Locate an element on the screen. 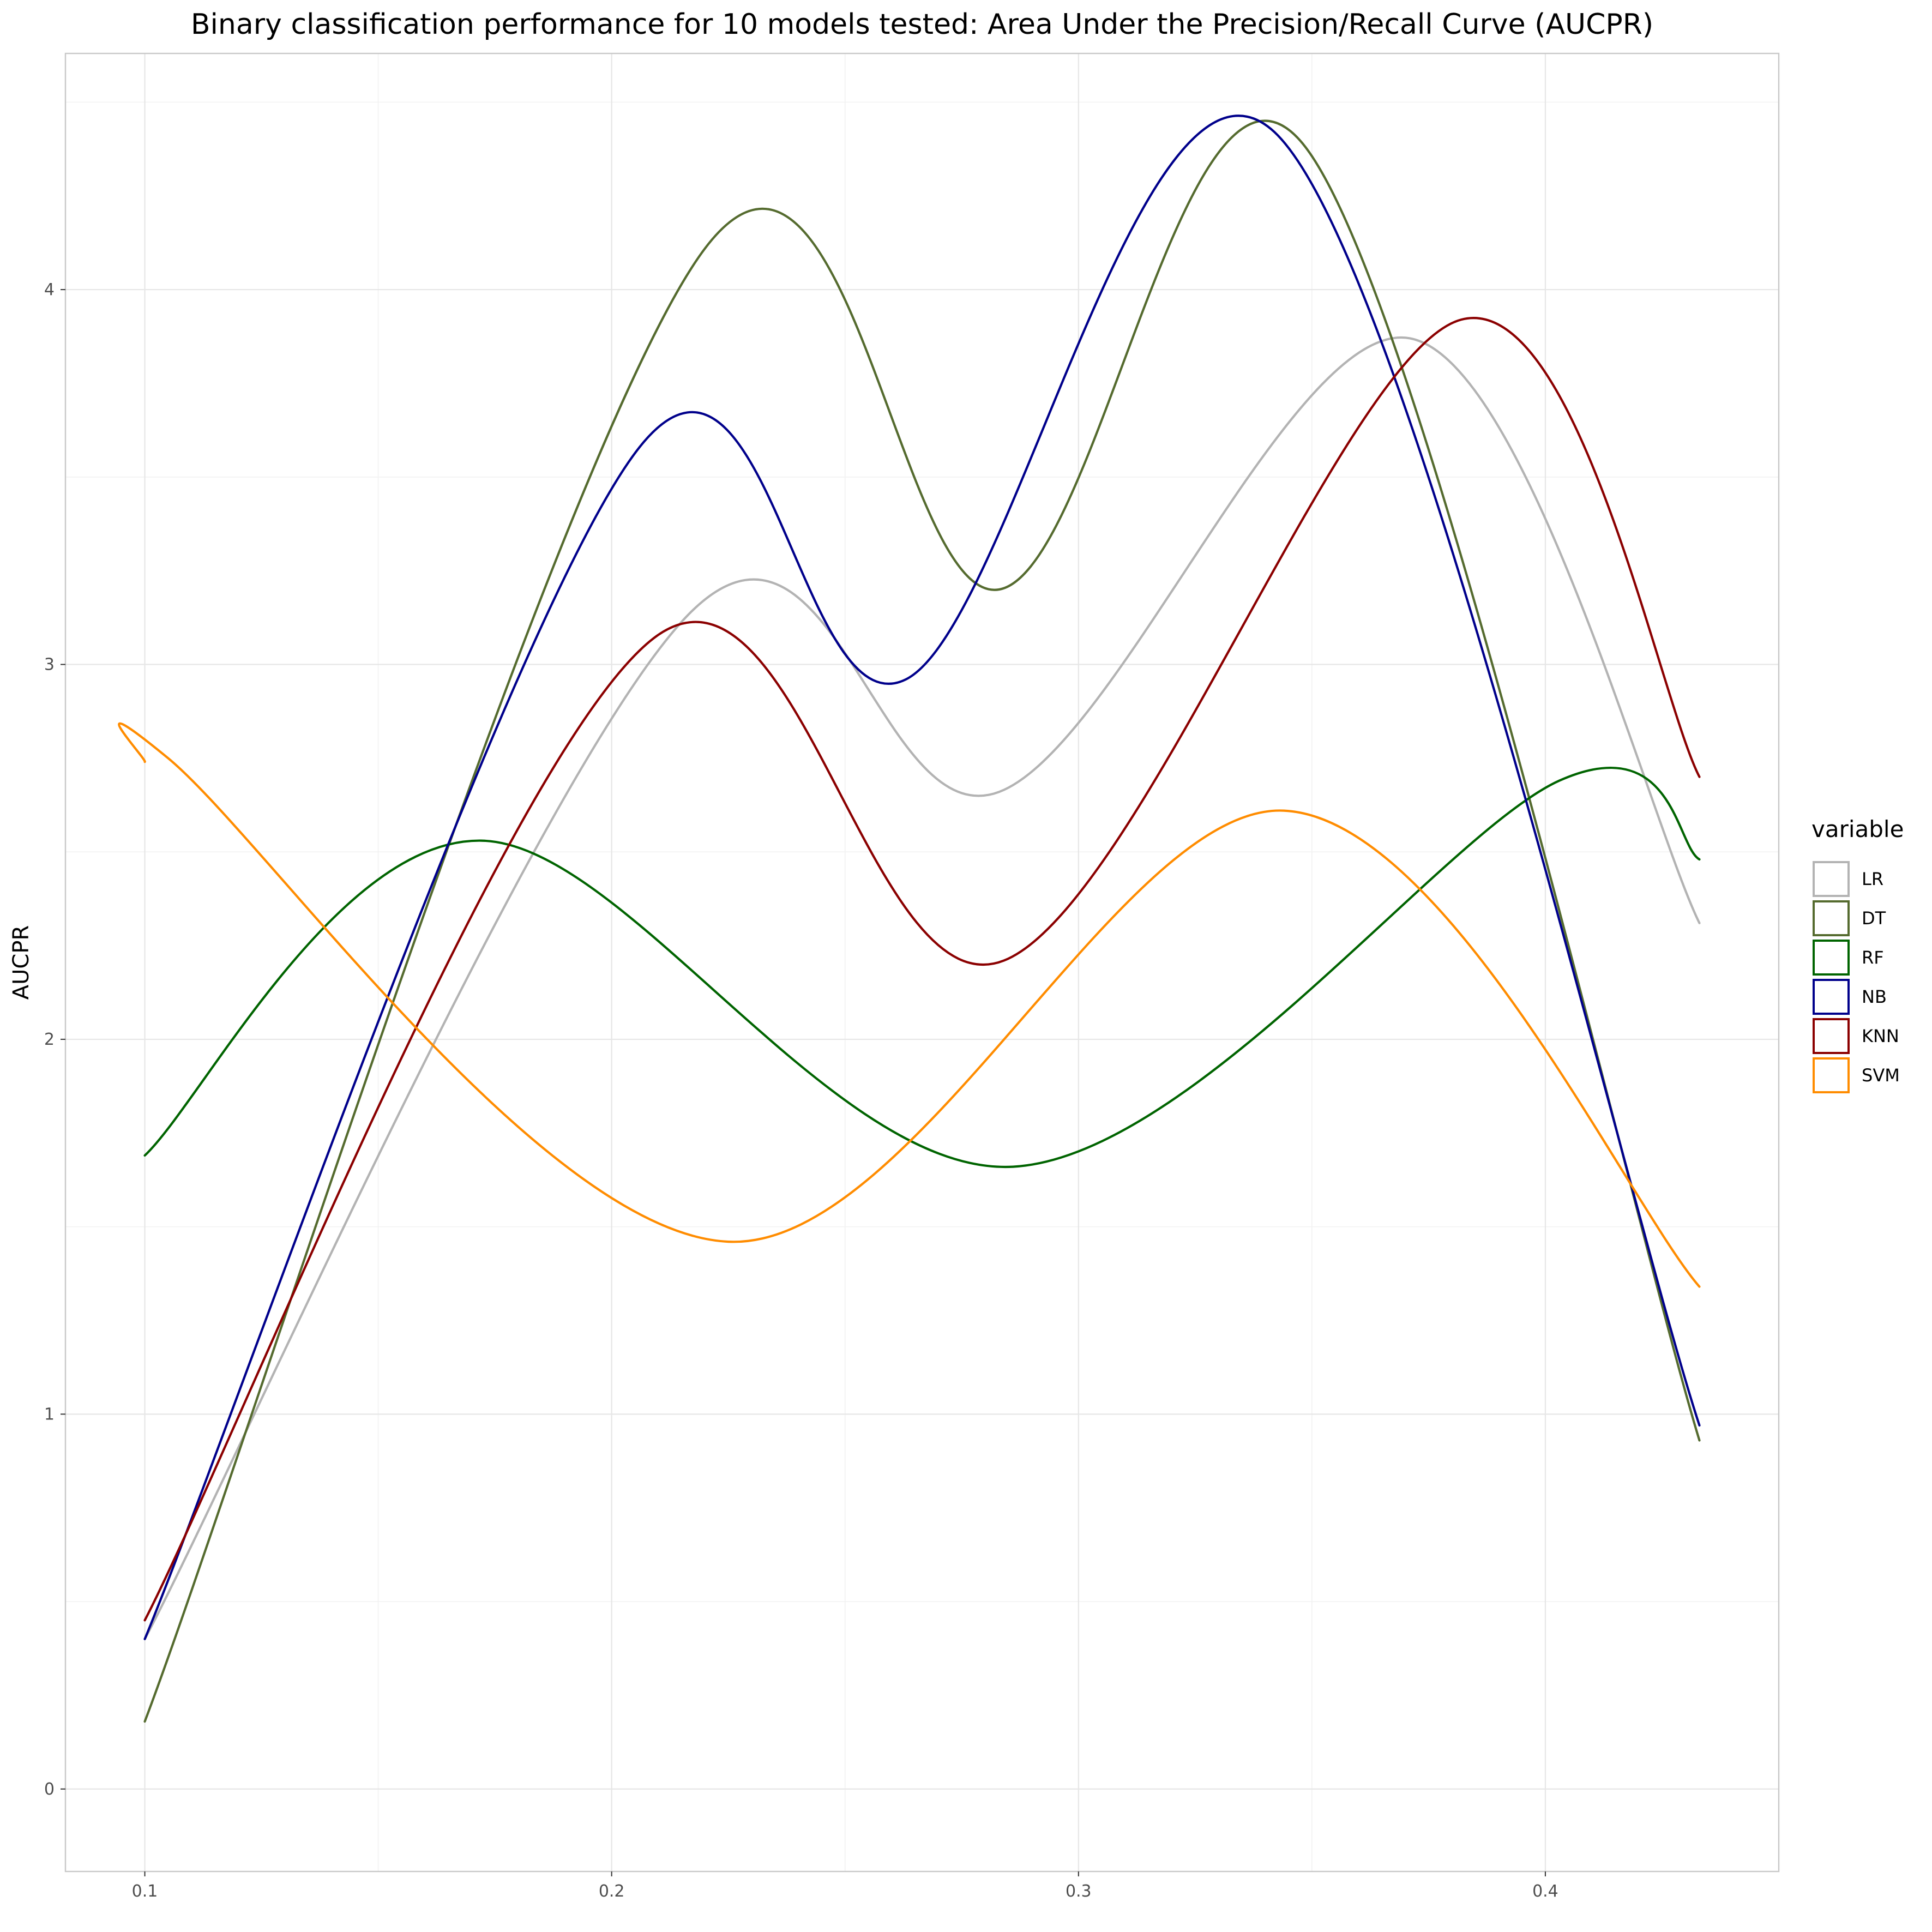  x-tick-label: 0.2 is located at coordinates (612, 1891).